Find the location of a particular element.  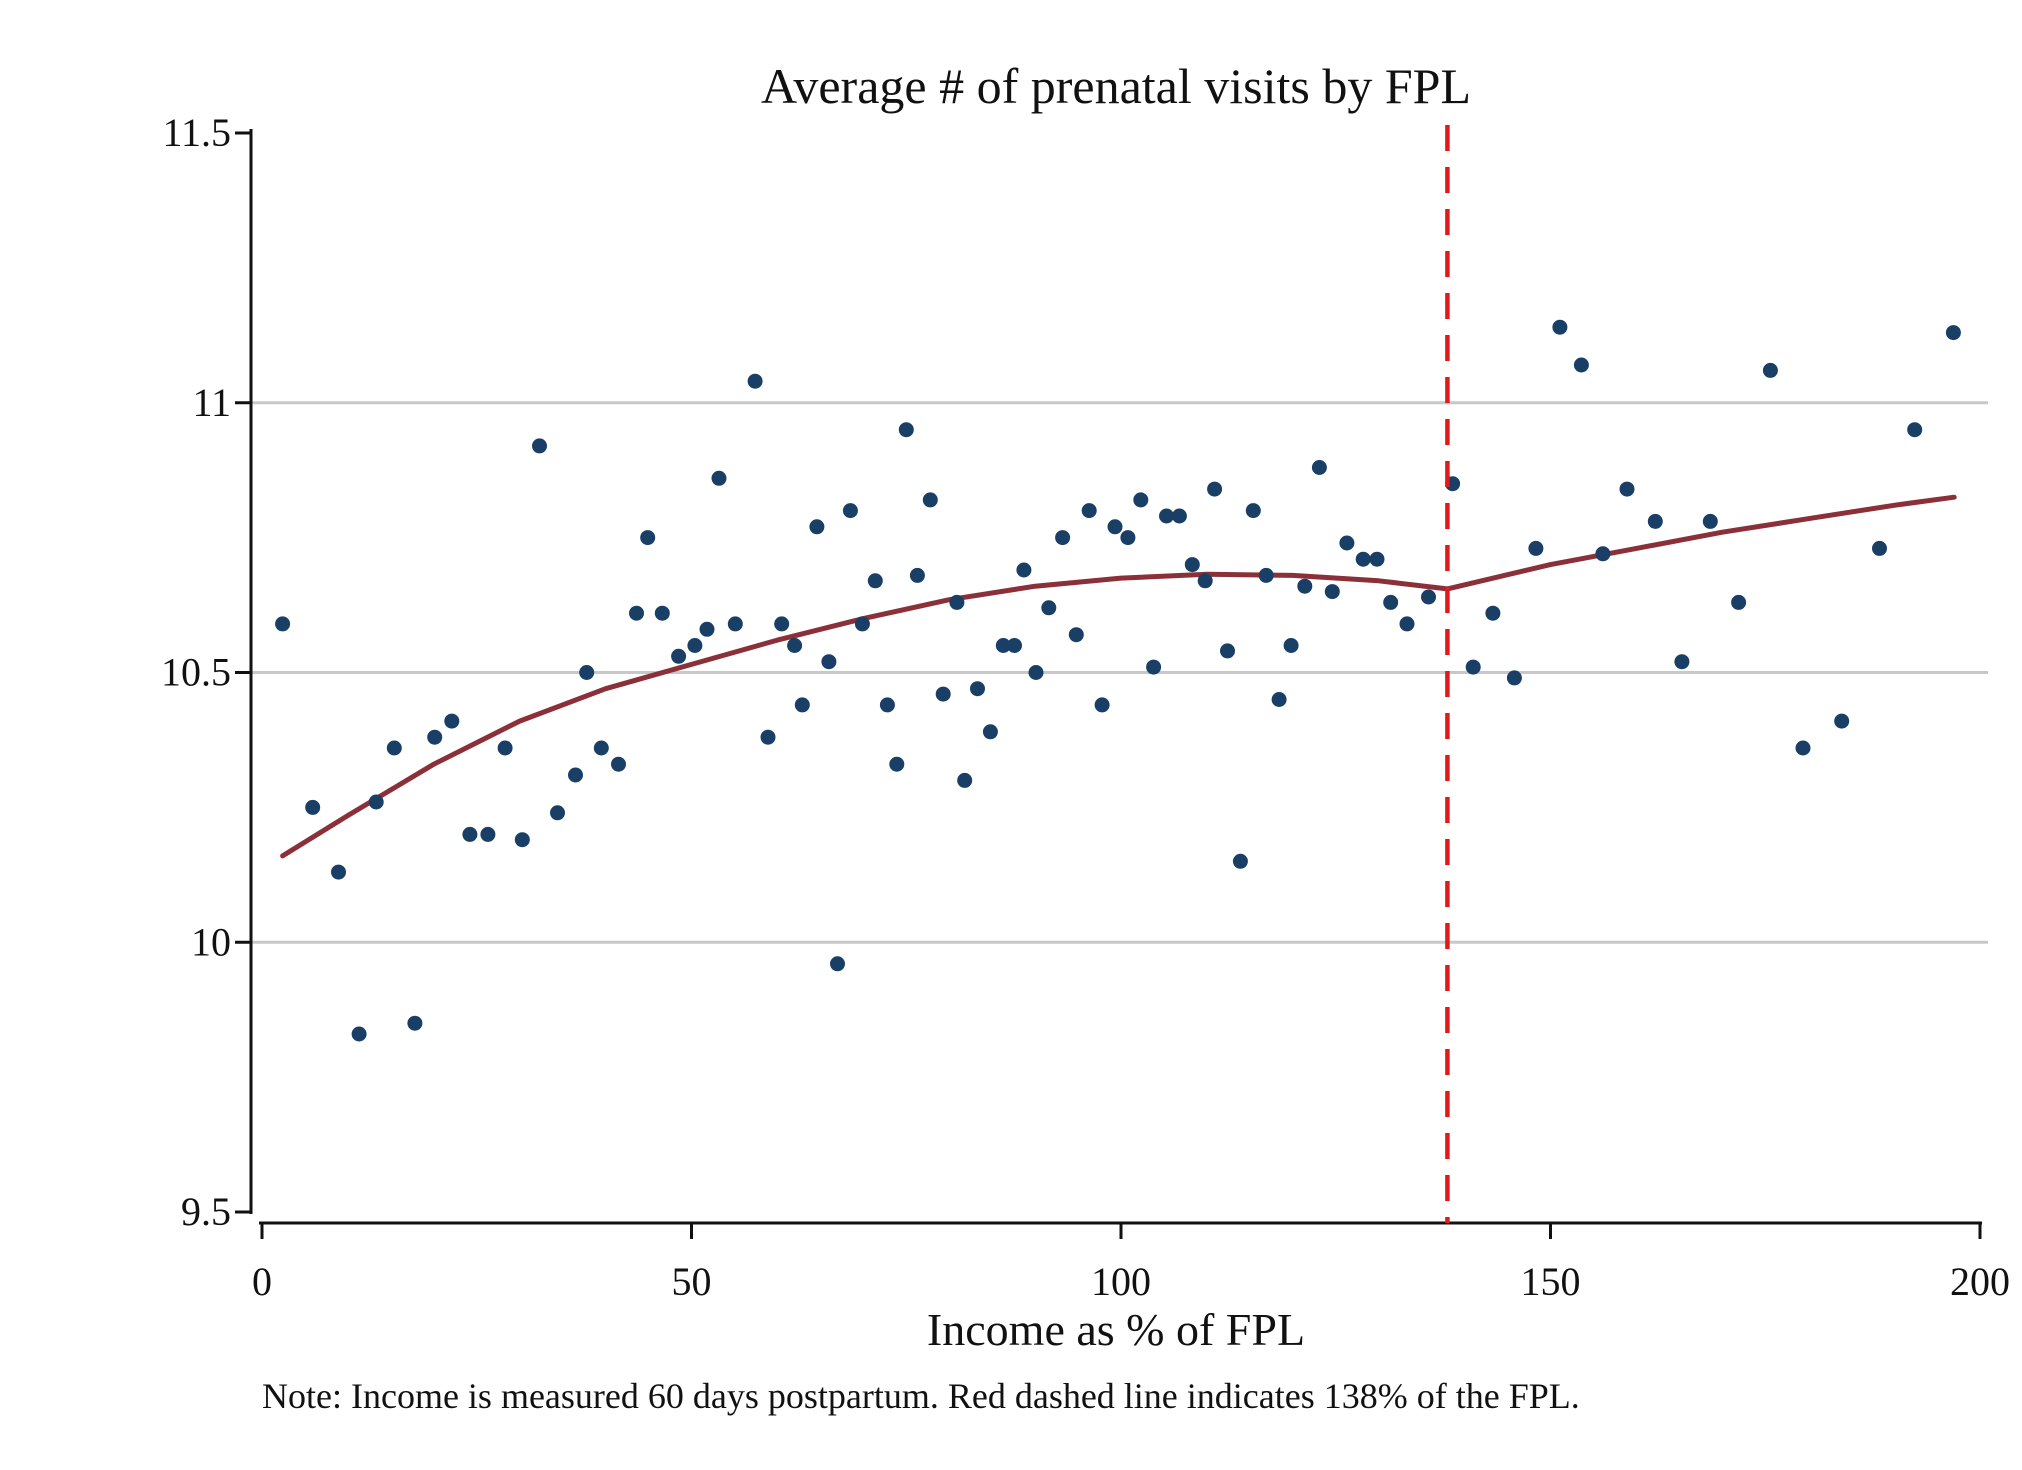

x-tick-label-4: 200 is located at coordinates (1980, 1281).